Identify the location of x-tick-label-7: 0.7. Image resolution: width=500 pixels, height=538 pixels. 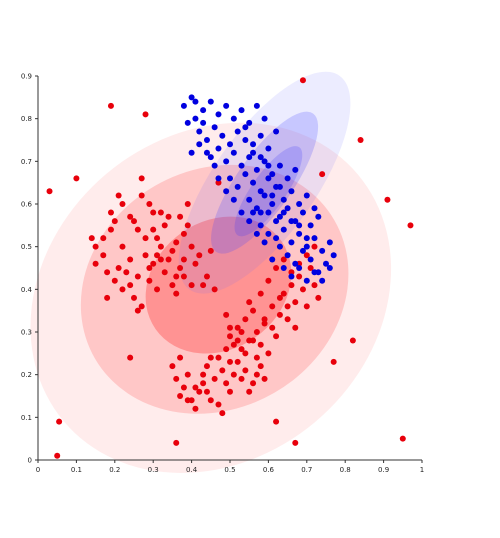
(306, 470).